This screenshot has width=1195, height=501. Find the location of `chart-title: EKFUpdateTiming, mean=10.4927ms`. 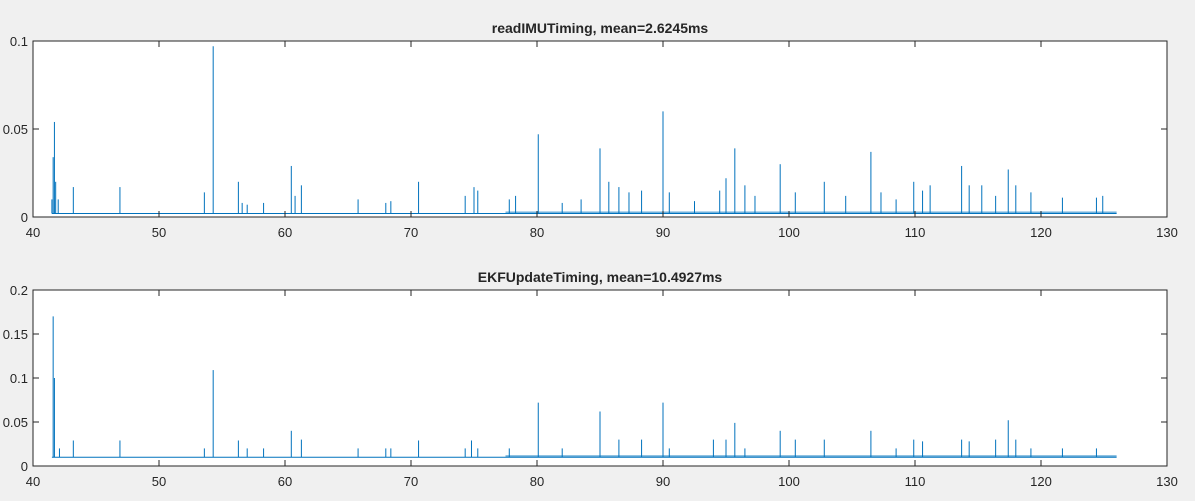

chart-title: EKFUpdateTiming, mean=10.4927ms is located at coordinates (600, 277).